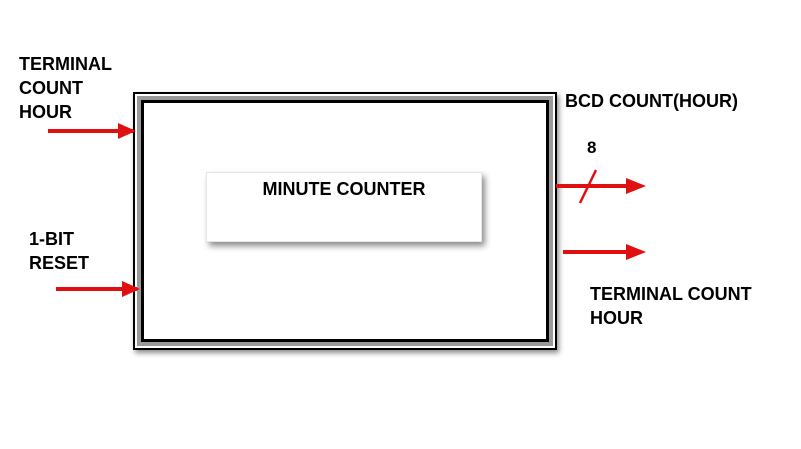 The image size is (801, 449). What do you see at coordinates (65, 64) in the screenshot?
I see `input-terminal-count-label-line1: TERMINAL` at bounding box center [65, 64].